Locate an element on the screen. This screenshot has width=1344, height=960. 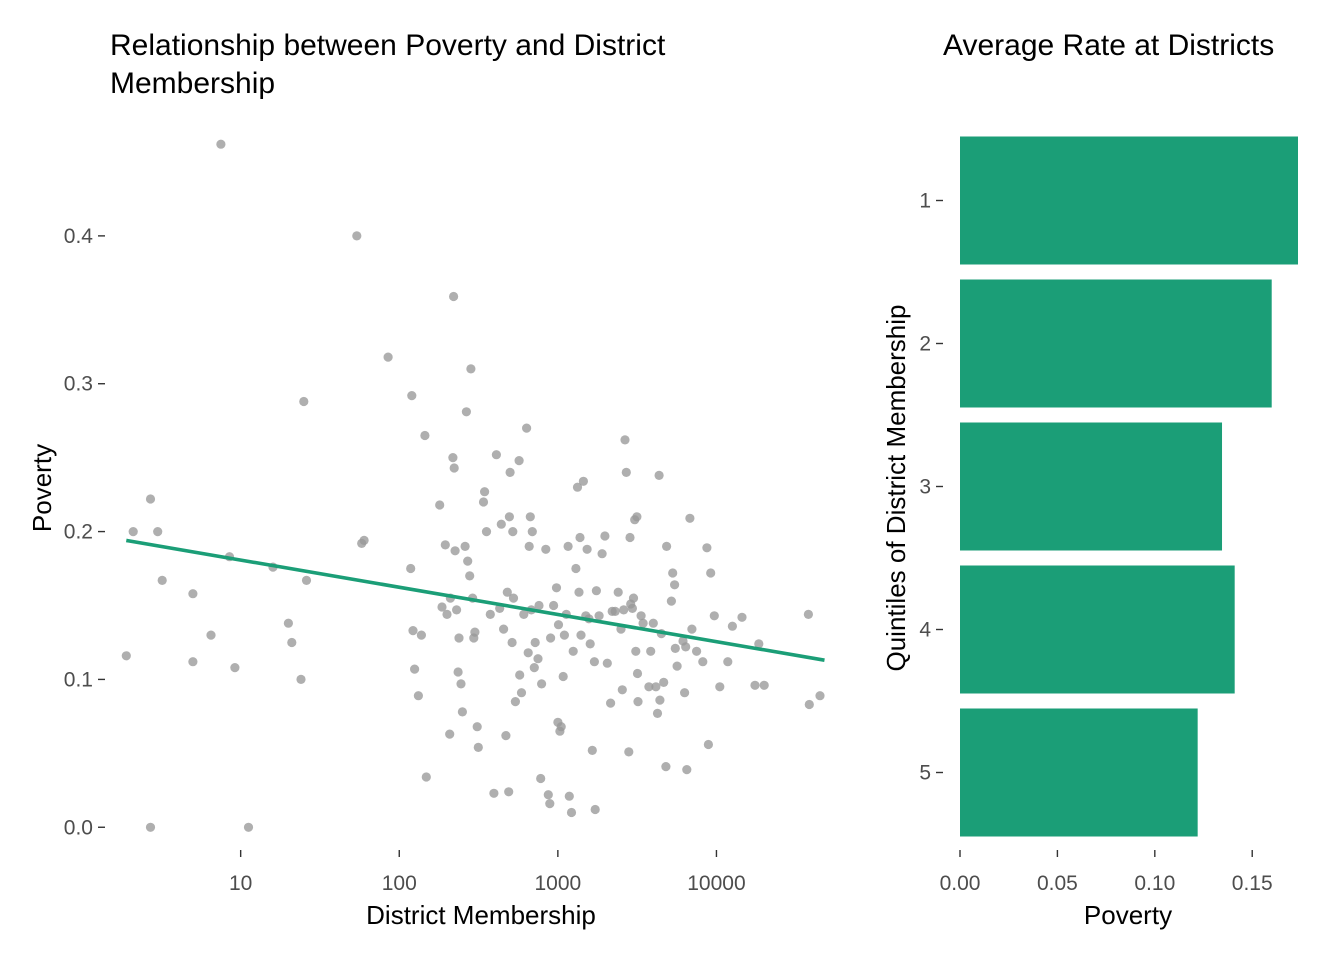
scatter-y-axis-title: Poverty is located at coordinates (42, 488).